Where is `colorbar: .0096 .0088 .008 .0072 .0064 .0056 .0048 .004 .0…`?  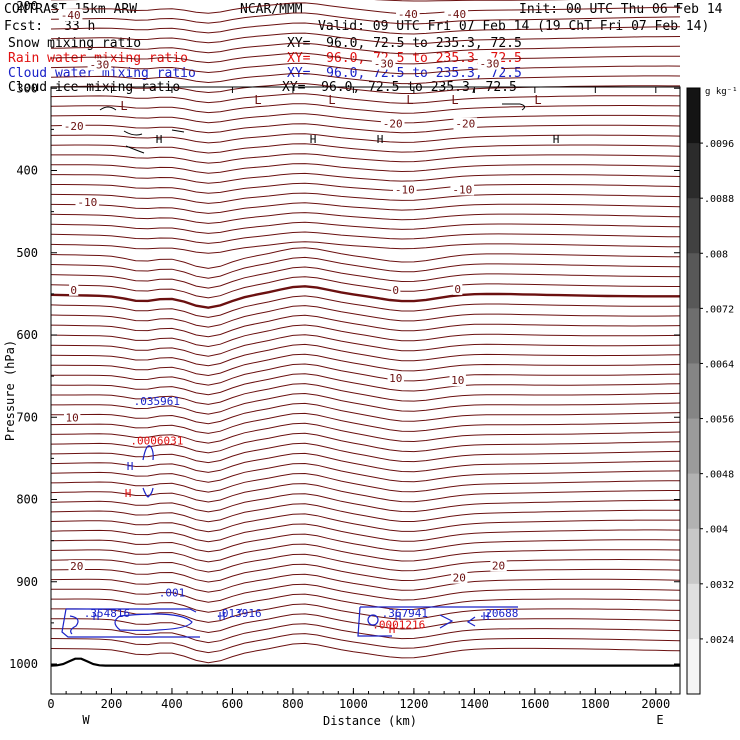
colorbar: .0096 .0088 .008 .0072 .0064 .0056 .0048 .004 .0… is located at coordinates (712, 391).